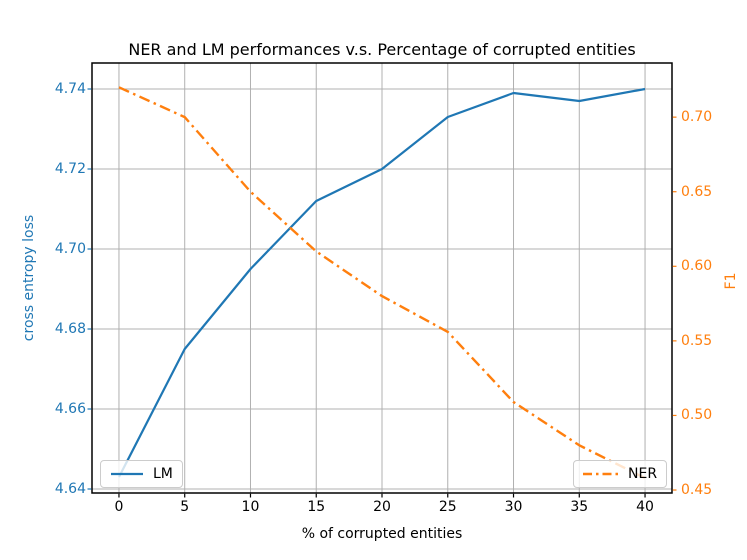 Image resolution: width=747 pixels, height=560 pixels. What do you see at coordinates (119, 507) in the screenshot?
I see `x-tick-label: 0` at bounding box center [119, 507].